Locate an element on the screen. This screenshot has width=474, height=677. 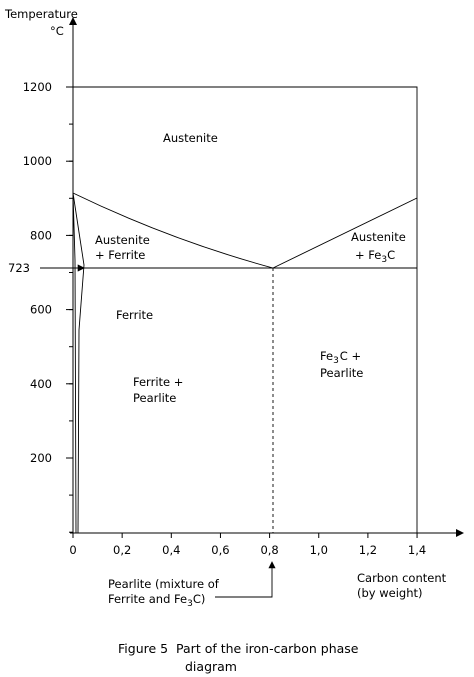
a3-line is located at coordinates (173, 230).